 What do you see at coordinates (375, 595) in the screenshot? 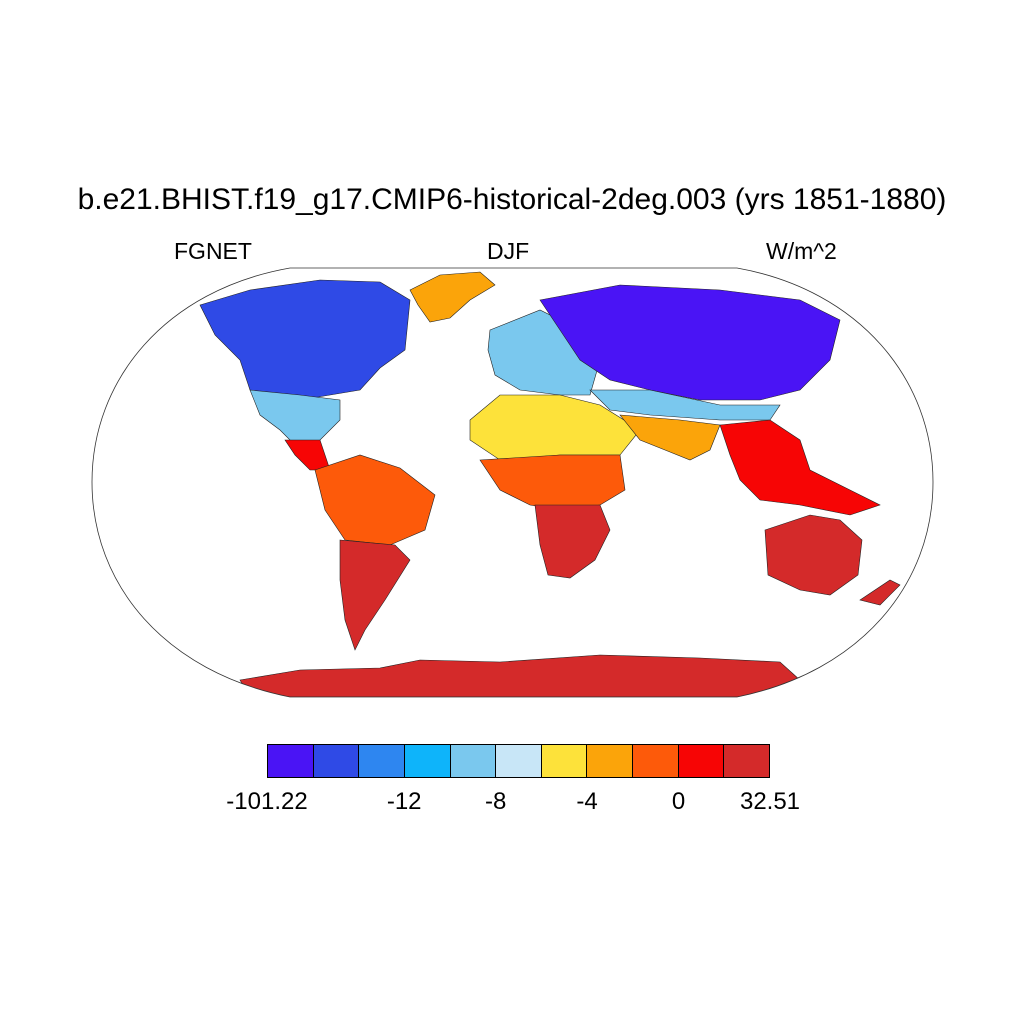
I see `south-america-south` at bounding box center [375, 595].